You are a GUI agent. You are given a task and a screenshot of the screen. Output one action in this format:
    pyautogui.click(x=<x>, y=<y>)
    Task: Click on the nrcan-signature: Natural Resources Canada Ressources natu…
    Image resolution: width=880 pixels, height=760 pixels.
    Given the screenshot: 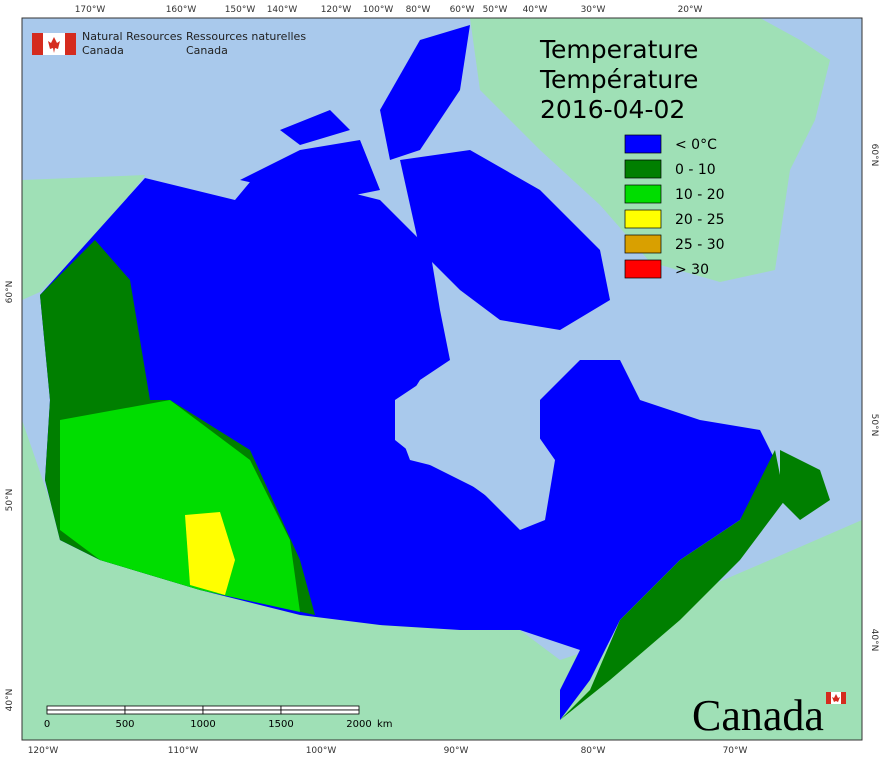 What is the action you would take?
    pyautogui.click(x=169, y=43)
    